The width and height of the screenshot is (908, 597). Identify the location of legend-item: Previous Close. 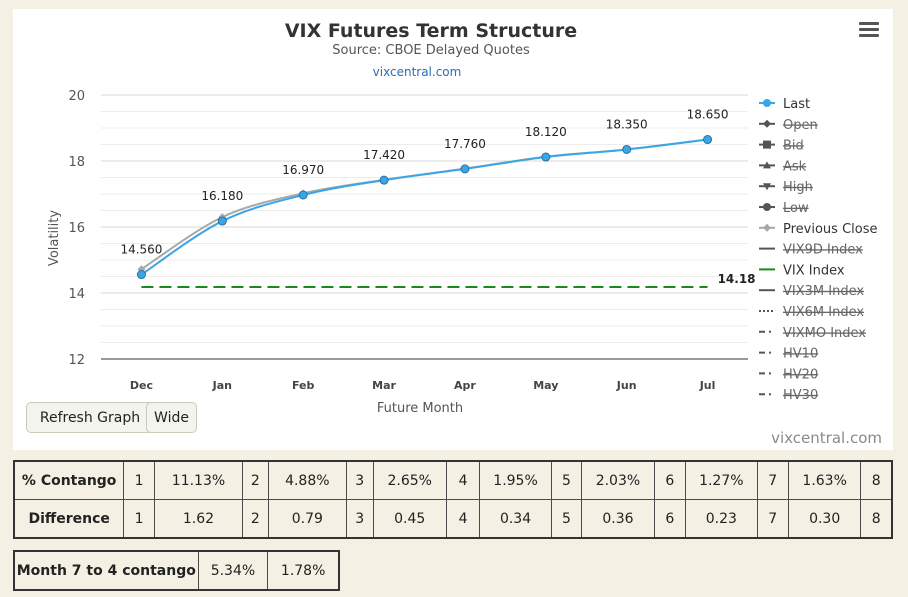
(818, 229).